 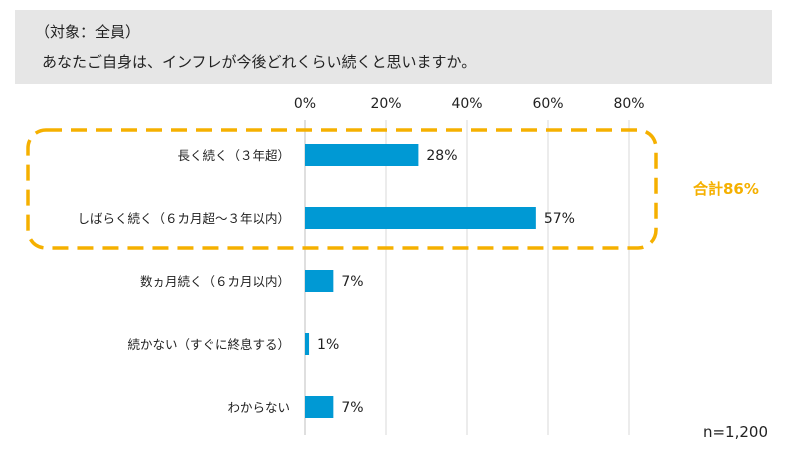 What do you see at coordinates (183, 218) in the screenshot?
I see `category-label: しばらく続く（６カ月超～３年以内）` at bounding box center [183, 218].